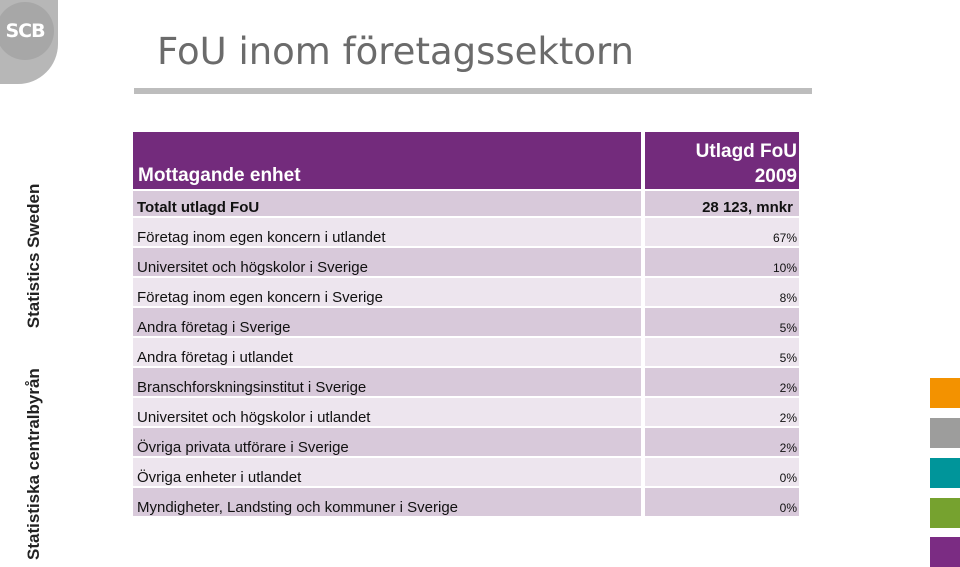 The image size is (960, 567). What do you see at coordinates (722, 232) in the screenshot?
I see `row-value: 67%` at bounding box center [722, 232].